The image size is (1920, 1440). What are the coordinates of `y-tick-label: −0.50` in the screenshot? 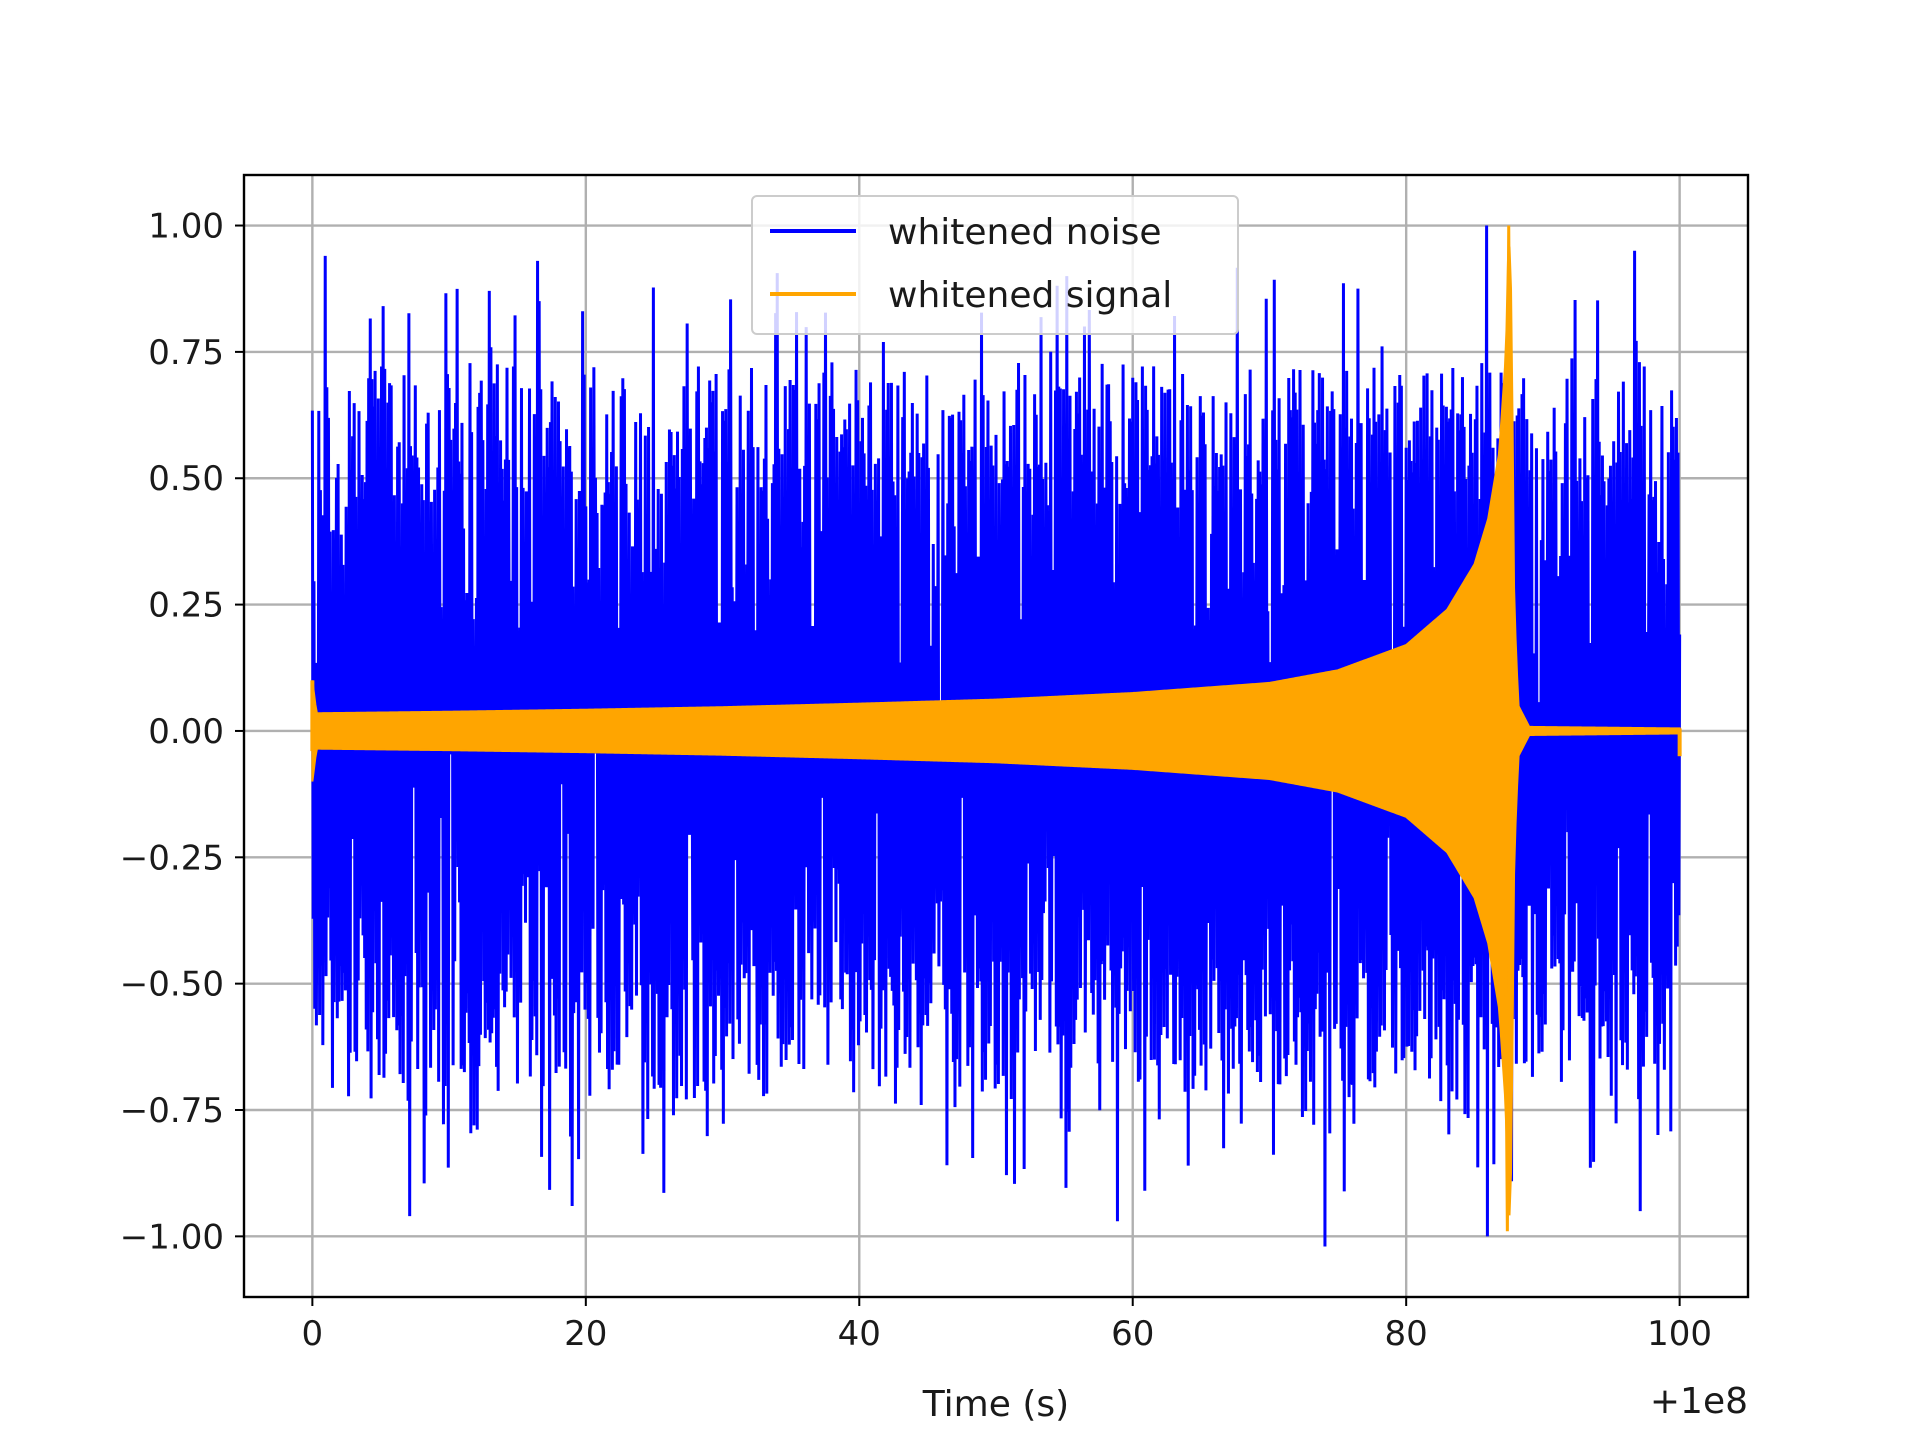 It's located at (172, 985).